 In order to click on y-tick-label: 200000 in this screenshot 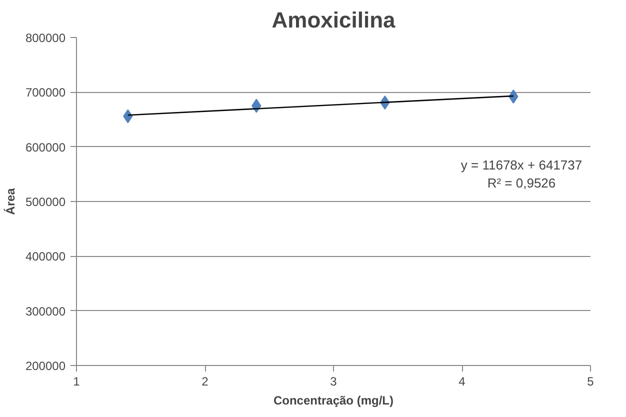, I will do `click(45, 366)`.